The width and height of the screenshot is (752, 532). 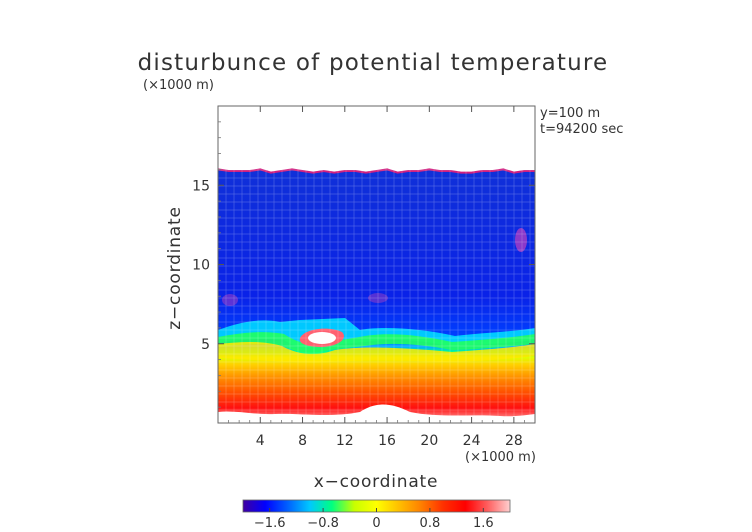 I want to click on yellow-layer, so click(x=376, y=352).